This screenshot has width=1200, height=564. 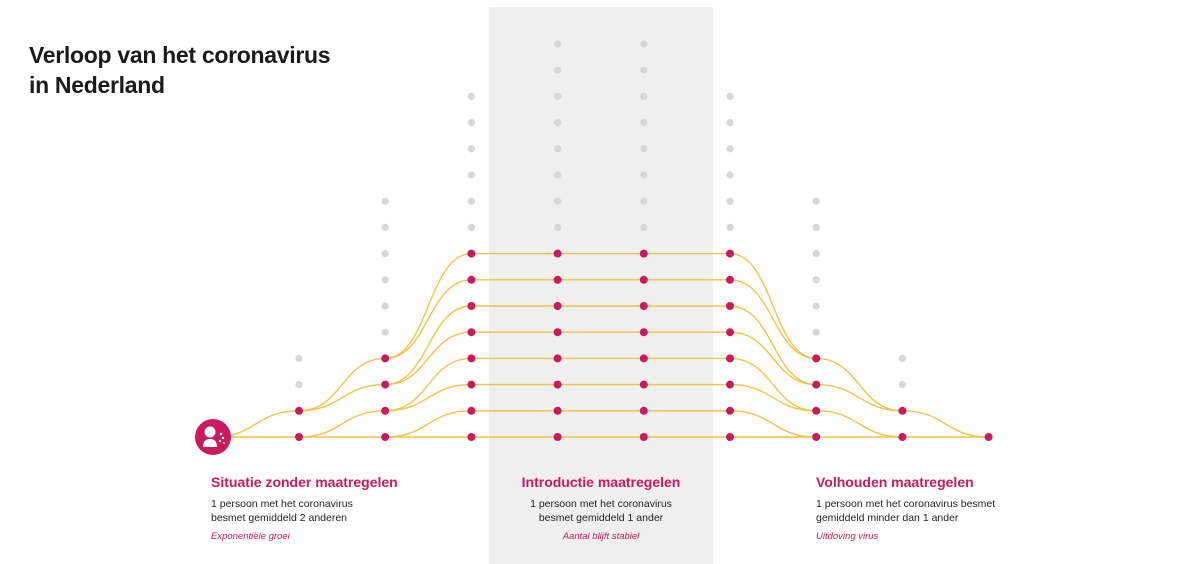 I want to click on infected-dot-col2-row4, so click(x=385, y=358).